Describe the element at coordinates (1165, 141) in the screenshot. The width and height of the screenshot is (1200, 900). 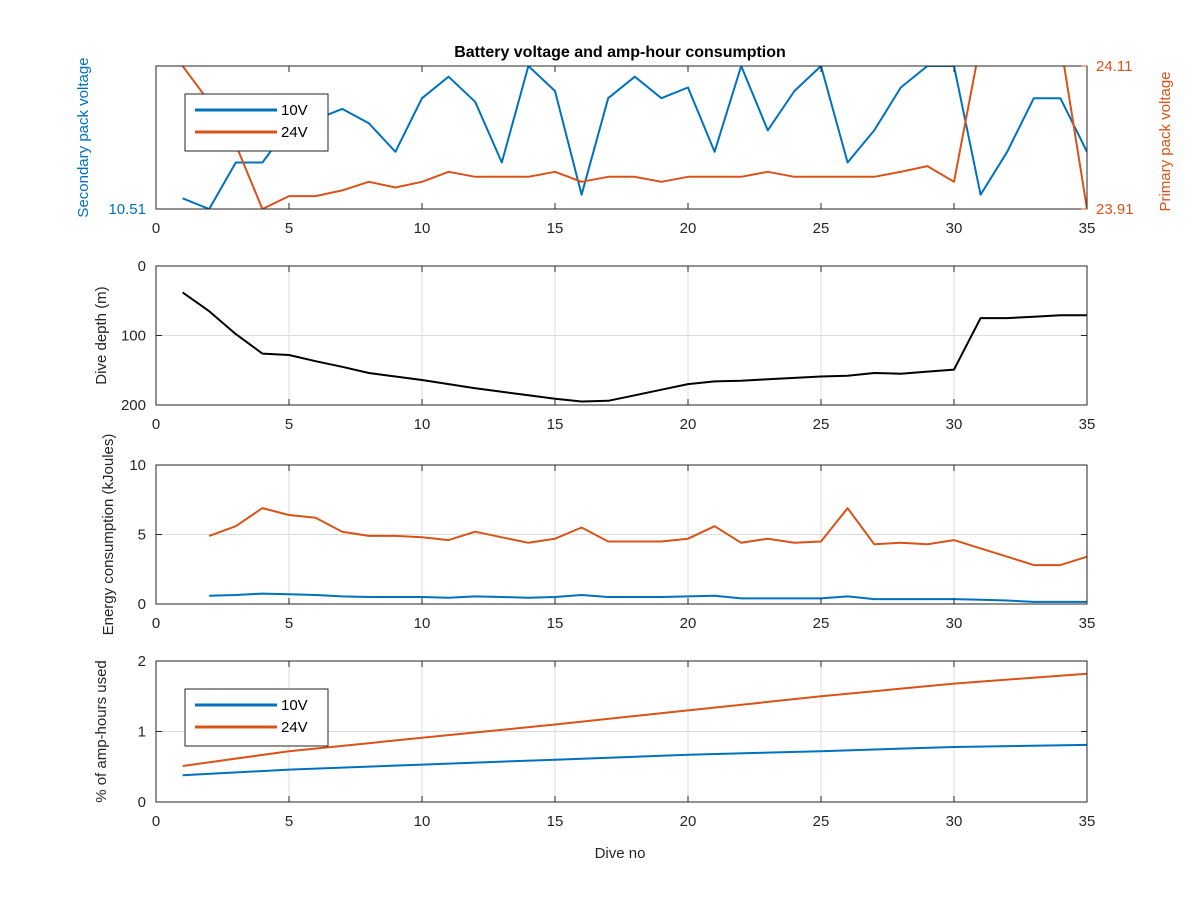
I see `y-right-axis-label: Primary pack voltage` at that location.